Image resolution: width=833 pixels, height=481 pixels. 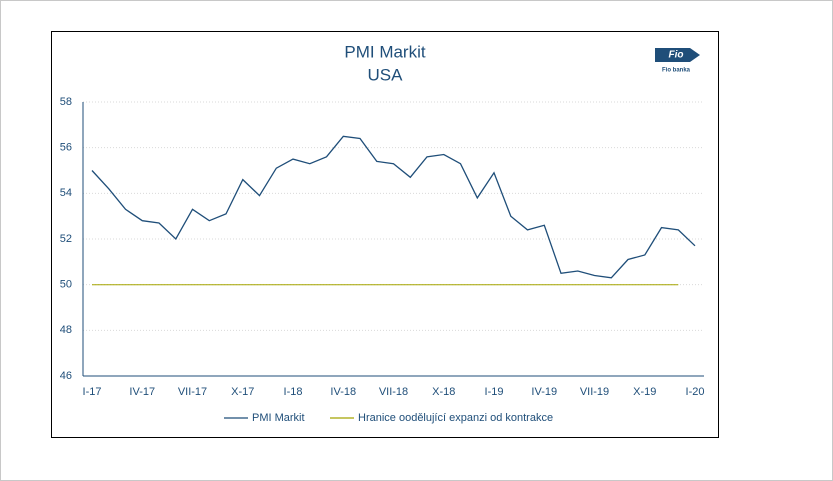 I want to click on x-tick-label: VII-17, so click(x=192, y=392).